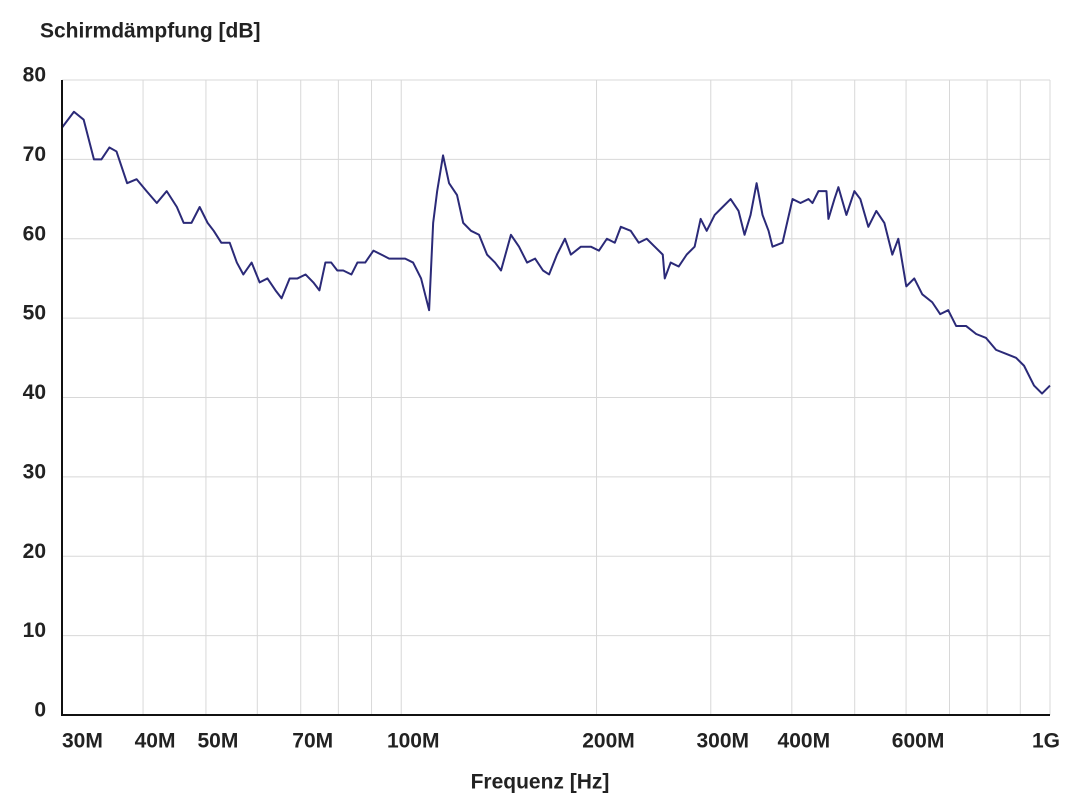 This screenshot has width=1074, height=803. I want to click on y-tick-label: 60, so click(34, 233).